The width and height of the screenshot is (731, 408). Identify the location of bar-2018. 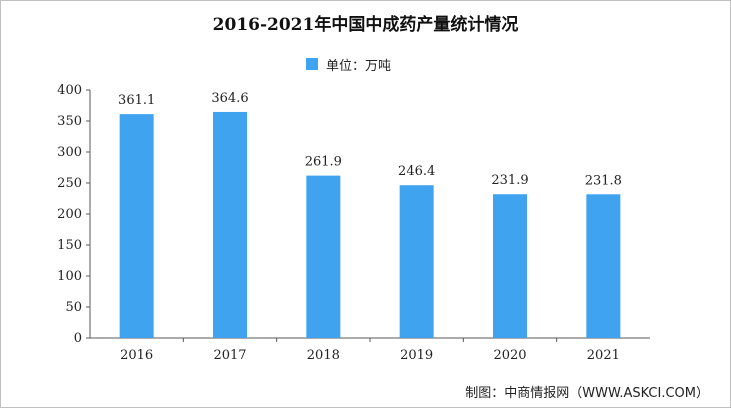
(323, 256).